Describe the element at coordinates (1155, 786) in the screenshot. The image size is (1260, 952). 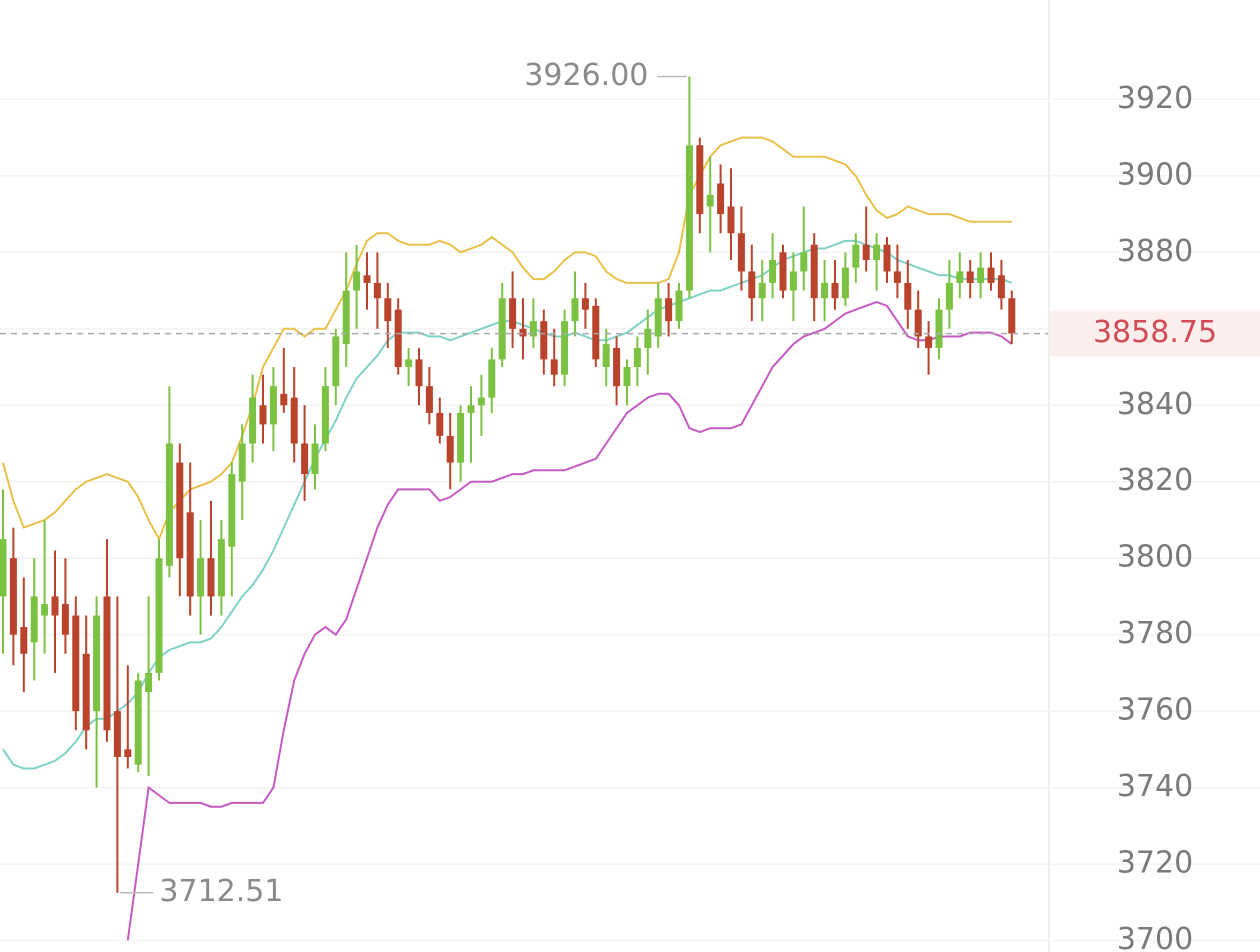
I see `y-tick-label: 3740` at that location.